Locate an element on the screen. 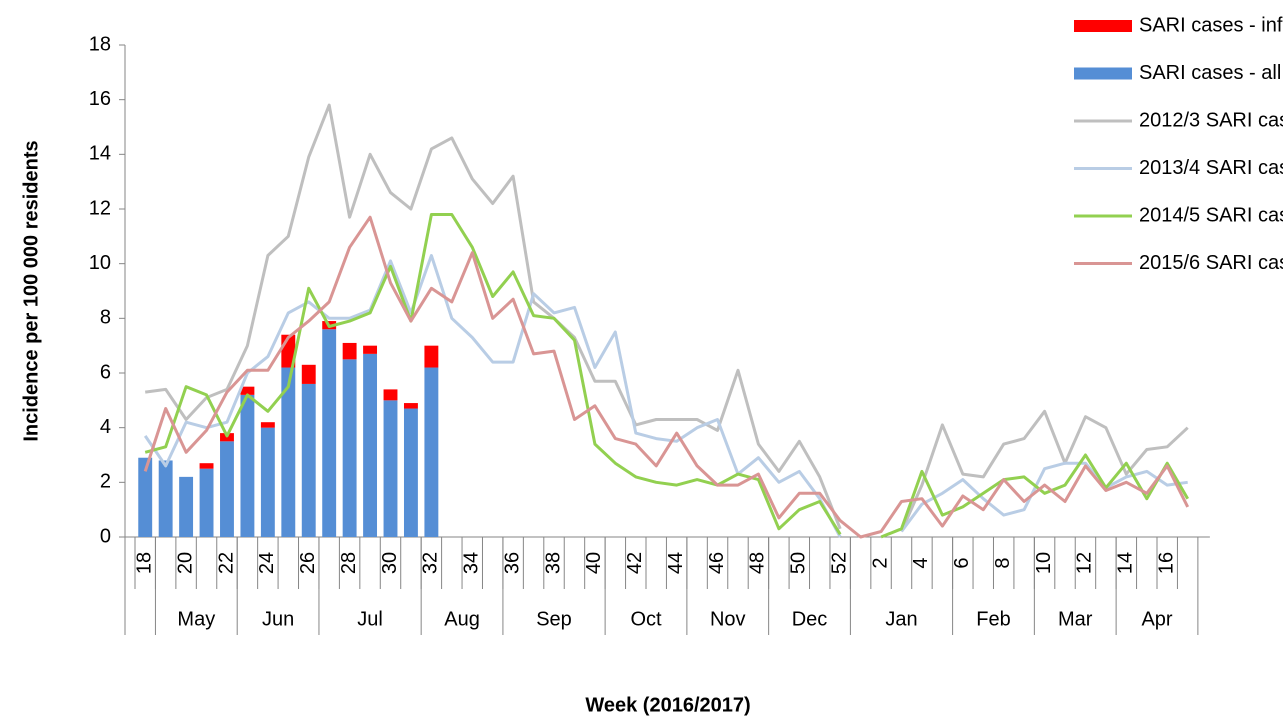  x-tick-label: 22 is located at coordinates (226, 563).